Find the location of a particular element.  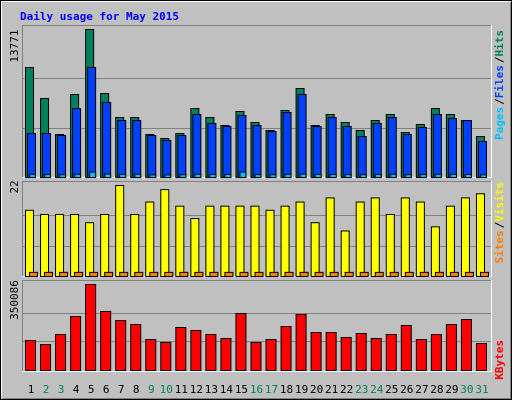

legend-entry: Hits is located at coordinates (499, 43).